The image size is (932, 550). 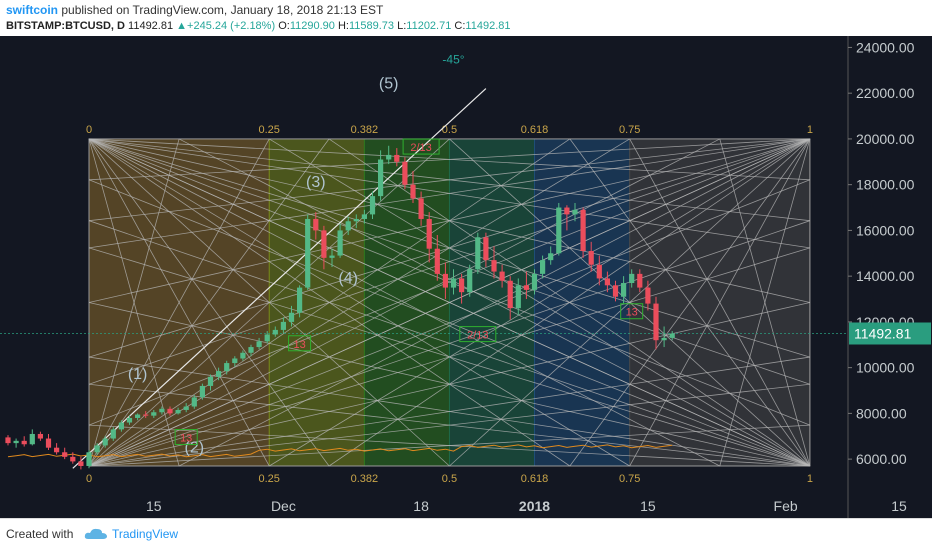 What do you see at coordinates (460, 26) in the screenshot?
I see `close-label: C:` at bounding box center [460, 26].